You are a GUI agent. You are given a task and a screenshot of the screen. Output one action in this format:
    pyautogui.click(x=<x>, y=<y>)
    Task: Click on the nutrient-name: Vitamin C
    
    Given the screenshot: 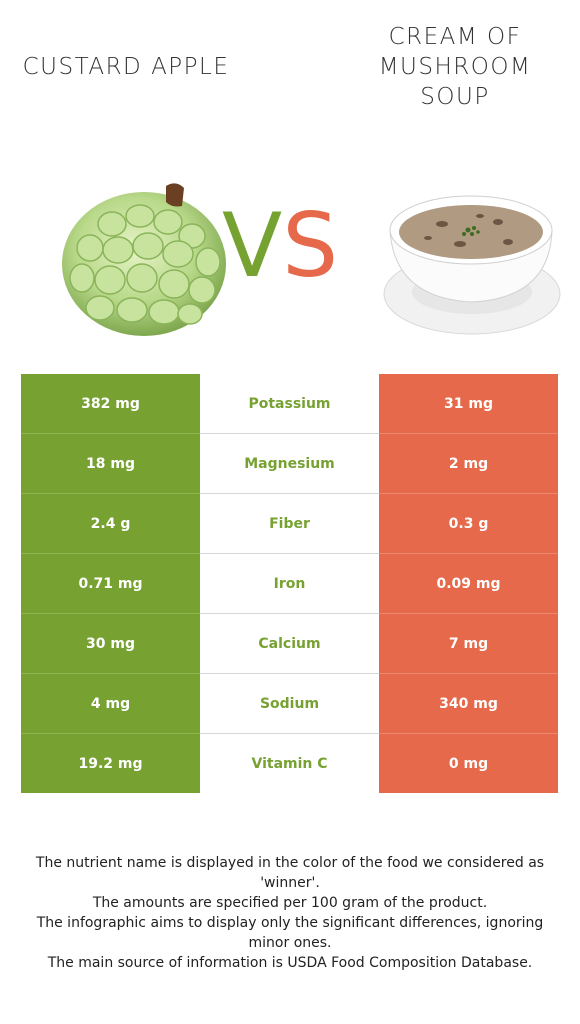 What is the action you would take?
    pyautogui.click(x=289, y=763)
    